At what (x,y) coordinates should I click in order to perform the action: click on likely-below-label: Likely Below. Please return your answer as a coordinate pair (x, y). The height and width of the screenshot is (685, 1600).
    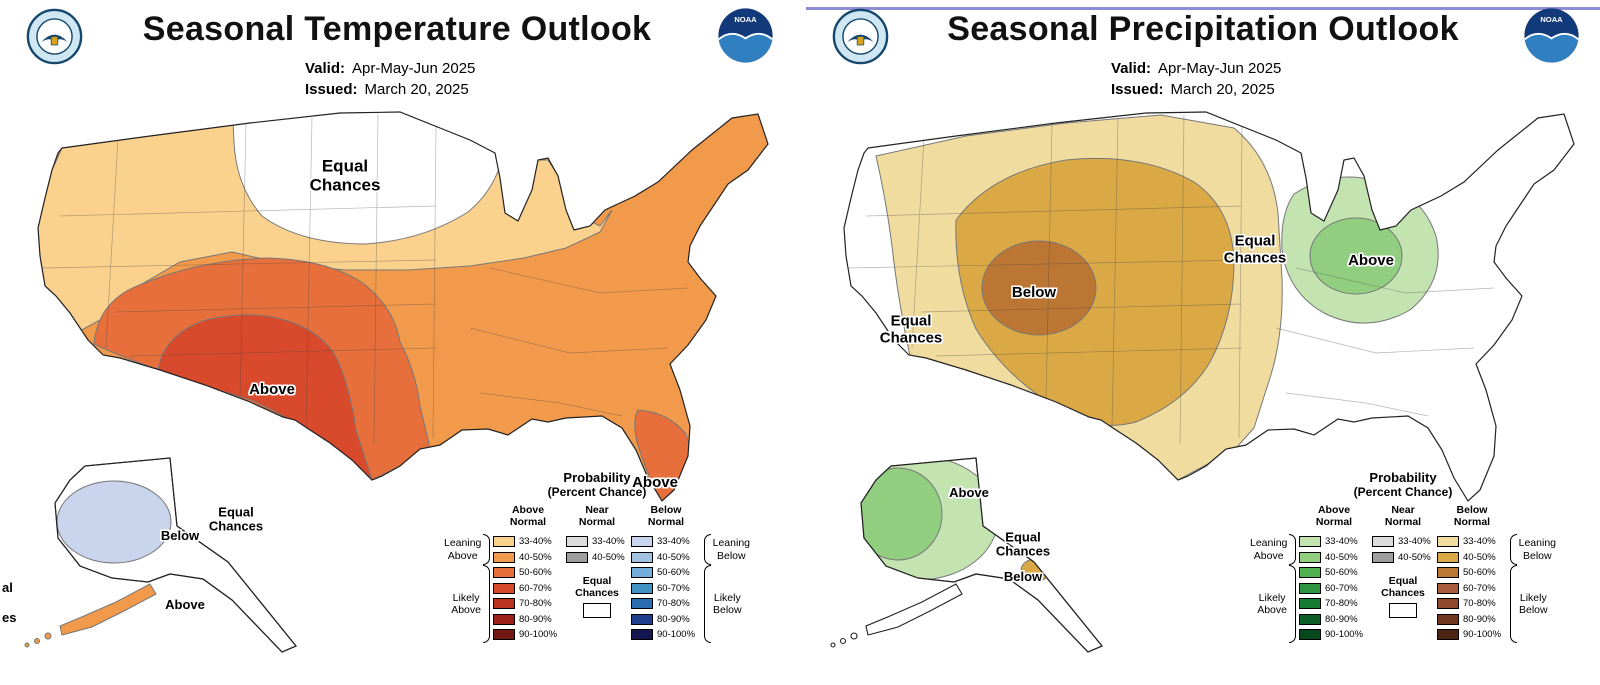
    Looking at the image, I should click on (1533, 603).